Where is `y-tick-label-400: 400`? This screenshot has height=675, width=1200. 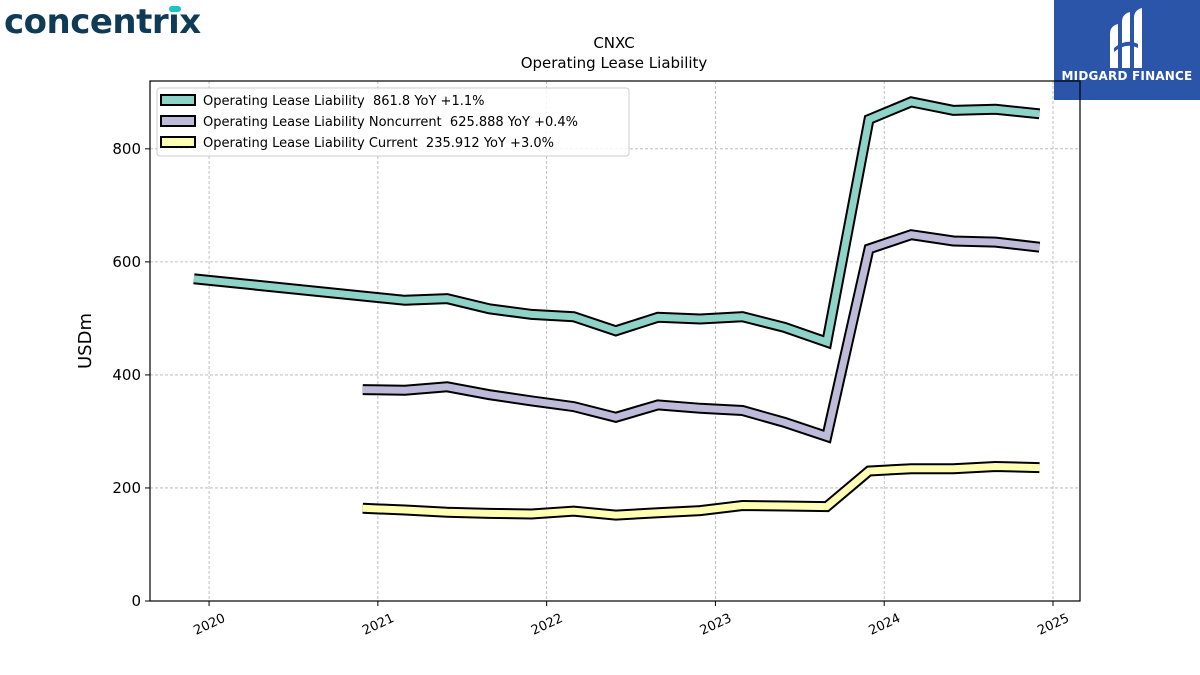
y-tick-label-400: 400 is located at coordinates (126, 375).